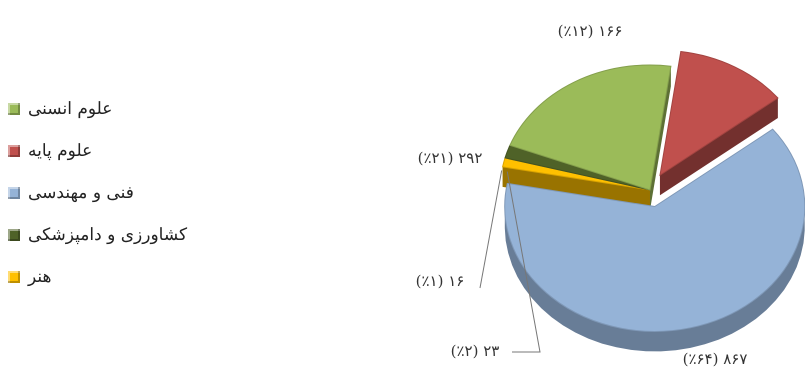  I want to click on legend-label: فنی و مهندسی, so click(81, 193).